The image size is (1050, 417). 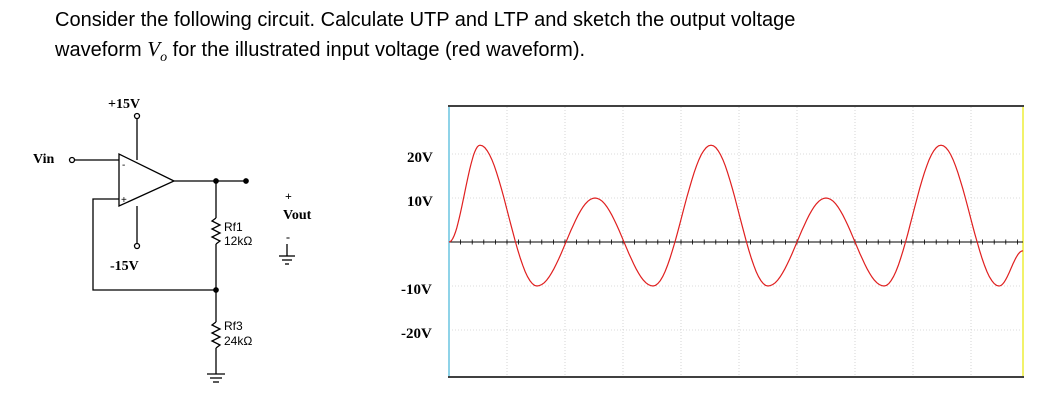 What do you see at coordinates (72, 160) in the screenshot?
I see `vin-terminal` at bounding box center [72, 160].